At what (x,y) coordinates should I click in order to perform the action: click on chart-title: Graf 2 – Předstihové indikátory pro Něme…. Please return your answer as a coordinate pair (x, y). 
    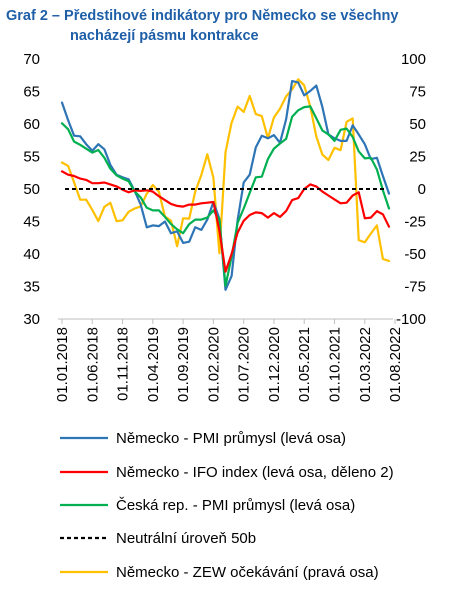
    Looking at the image, I should click on (226, 26).